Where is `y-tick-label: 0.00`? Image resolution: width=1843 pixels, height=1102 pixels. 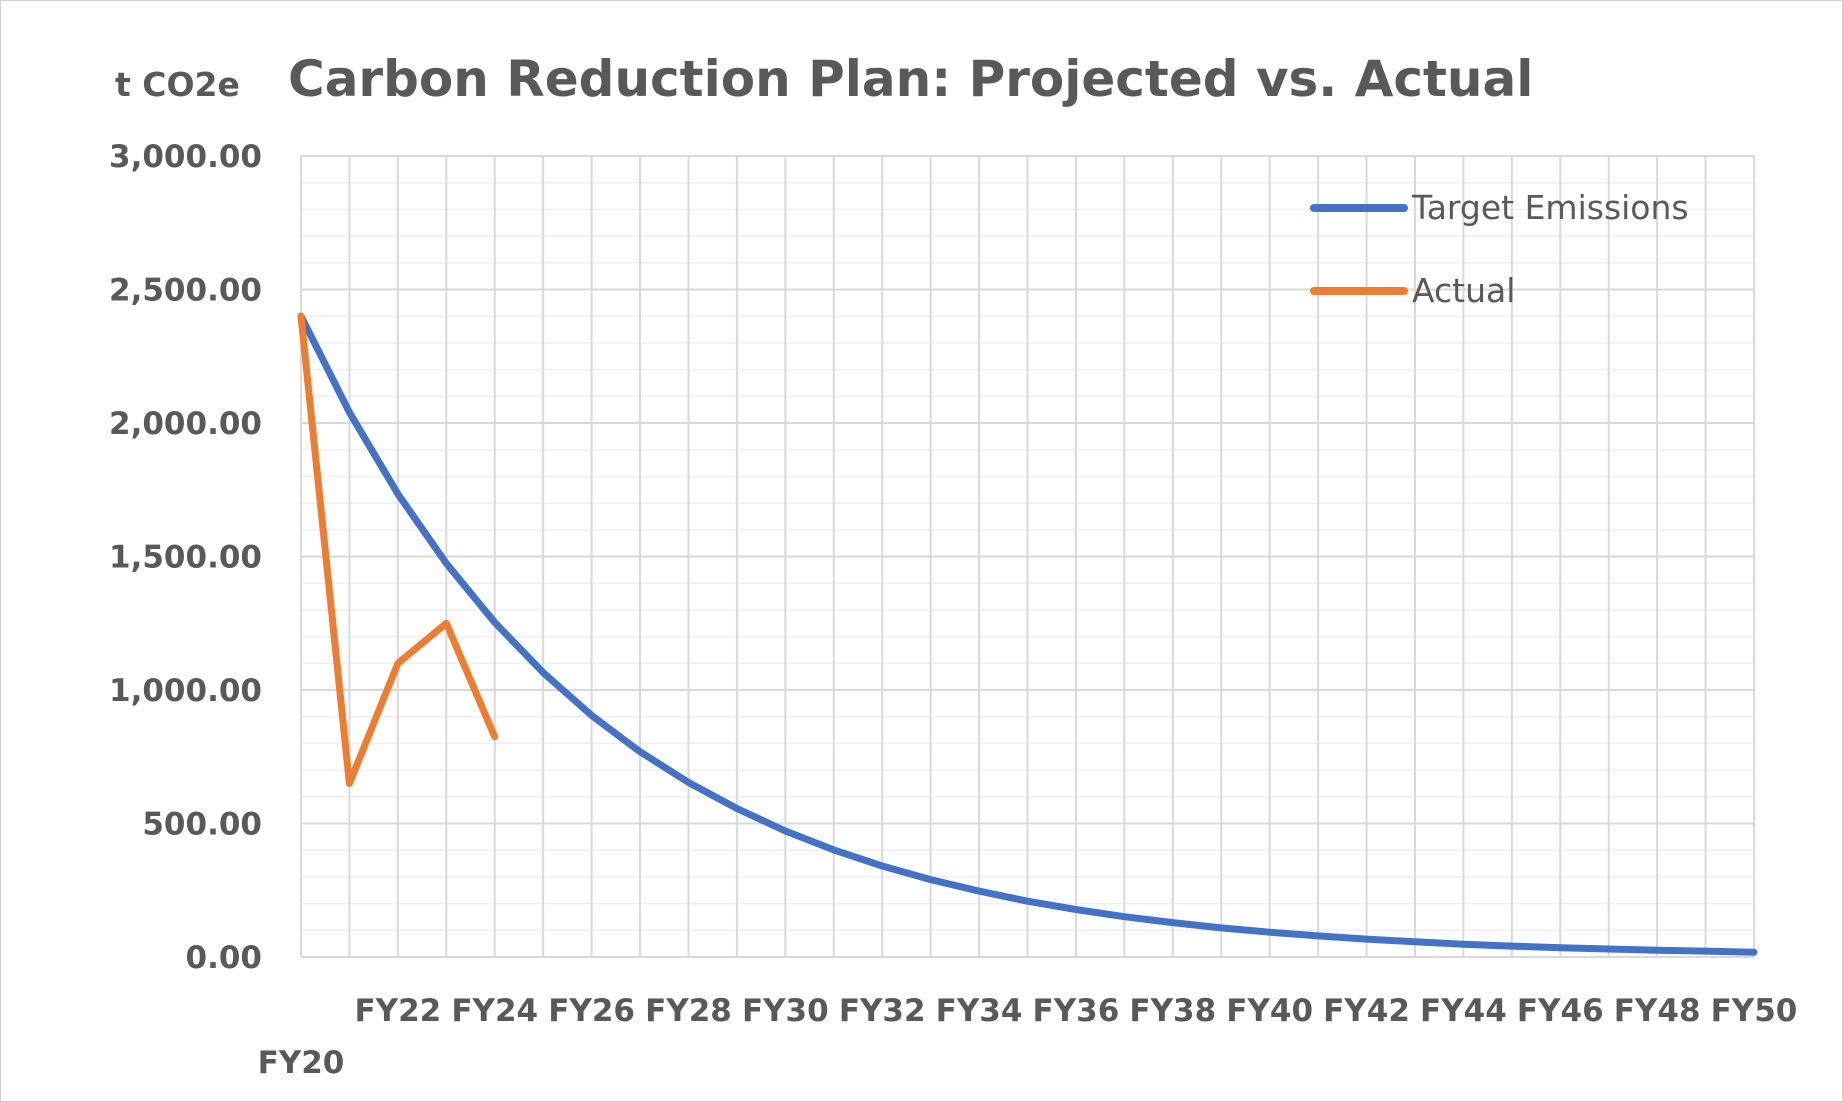 y-tick-label: 0.00 is located at coordinates (224, 958).